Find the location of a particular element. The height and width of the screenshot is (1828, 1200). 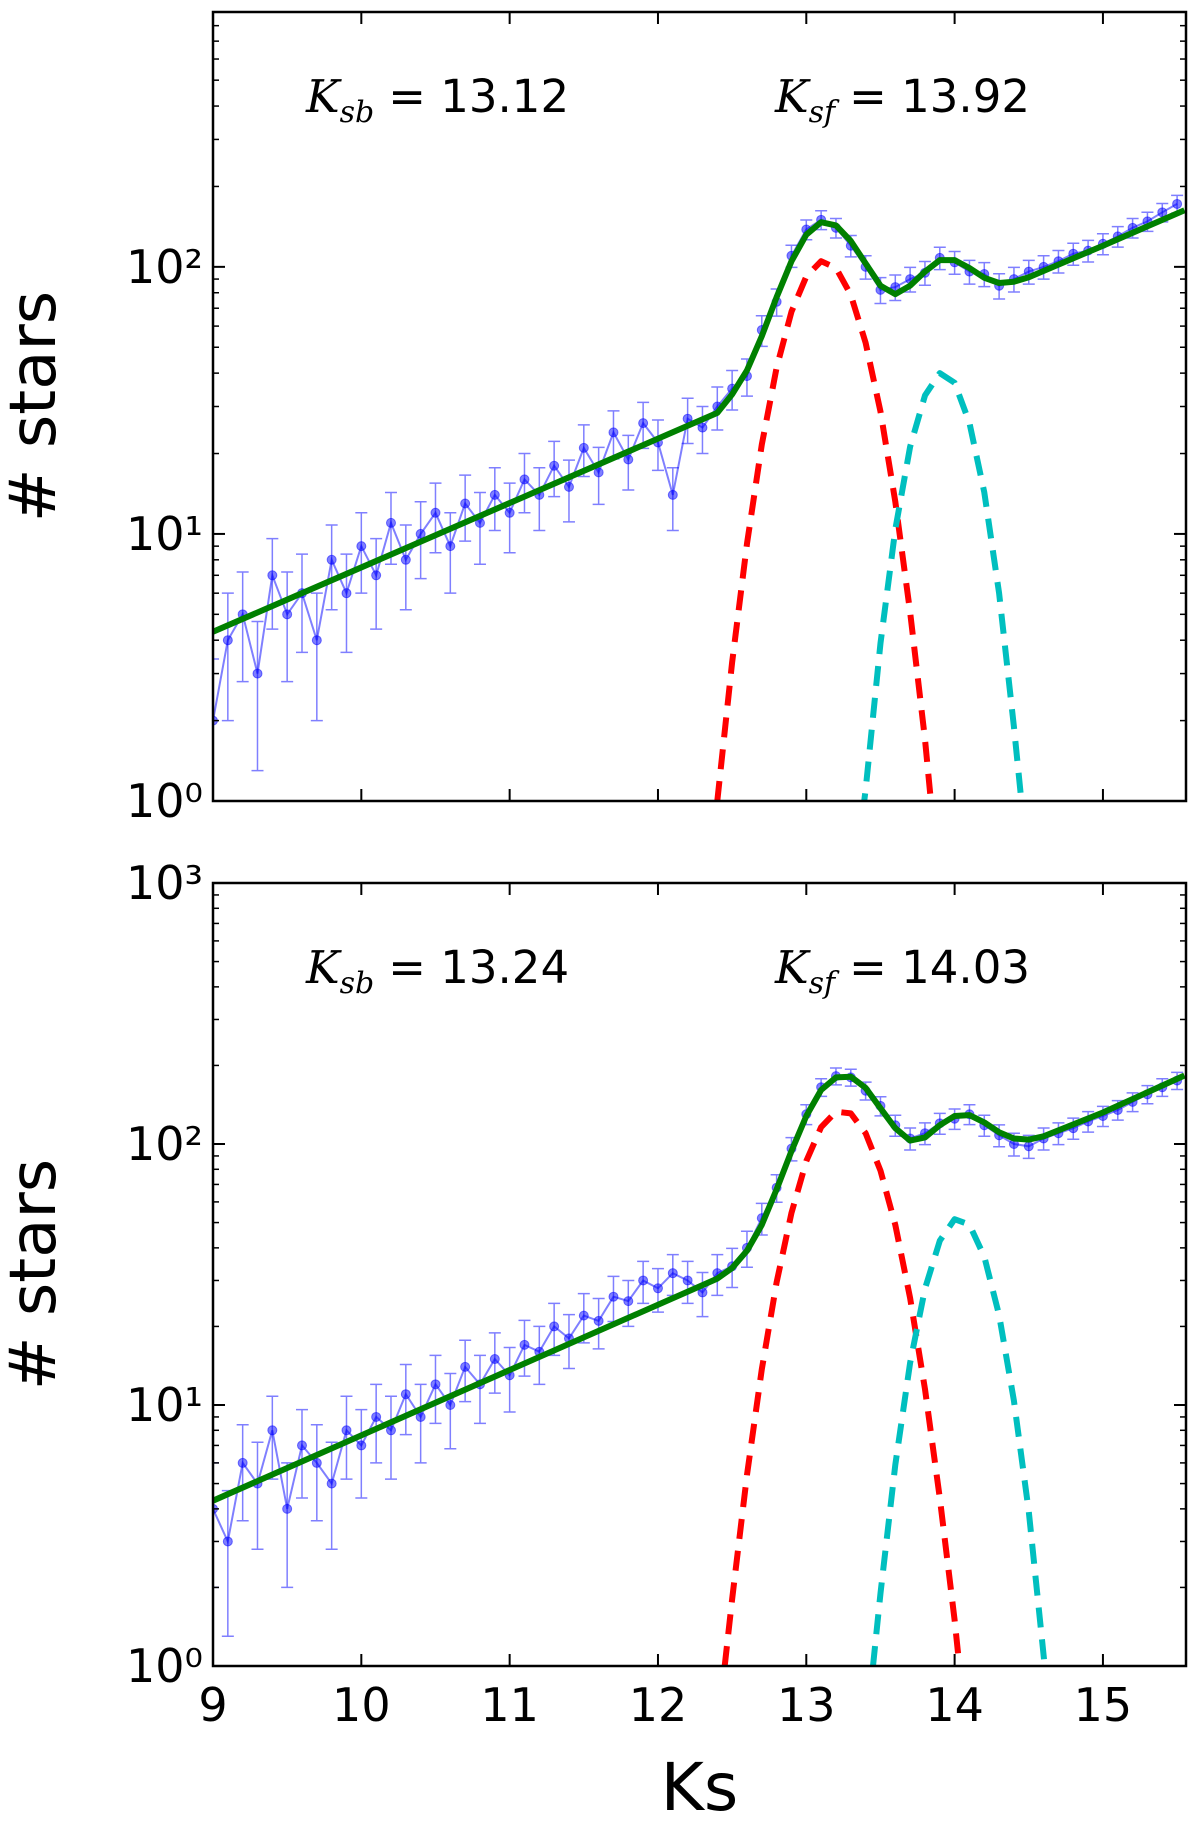

annotation: Ksf = 13.92 is located at coordinates (902, 100).